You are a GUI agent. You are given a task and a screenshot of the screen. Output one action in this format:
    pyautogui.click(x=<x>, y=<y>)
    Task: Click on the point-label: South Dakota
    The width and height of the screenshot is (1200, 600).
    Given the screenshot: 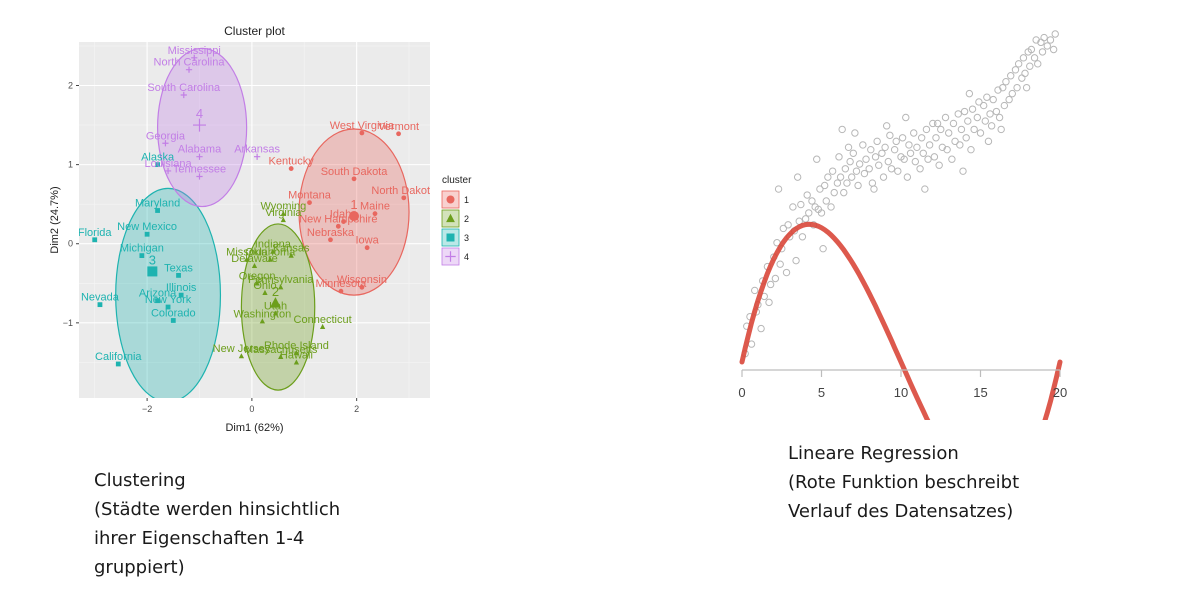 What is the action you would take?
    pyautogui.click(x=355, y=172)
    